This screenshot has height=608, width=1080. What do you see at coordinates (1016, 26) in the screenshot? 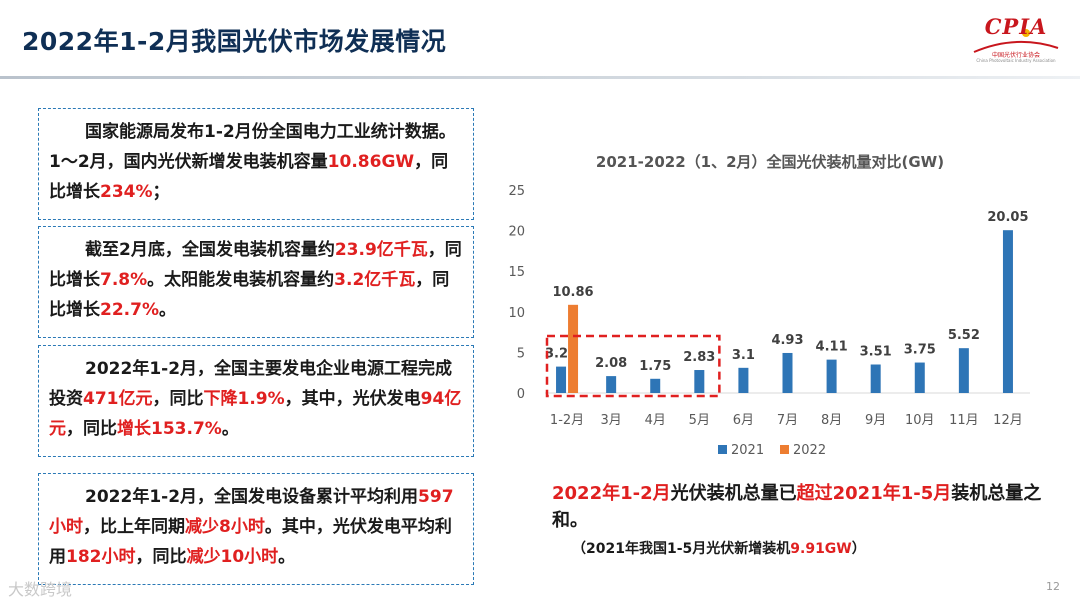
I see `logo-text: CPIA` at bounding box center [1016, 26].